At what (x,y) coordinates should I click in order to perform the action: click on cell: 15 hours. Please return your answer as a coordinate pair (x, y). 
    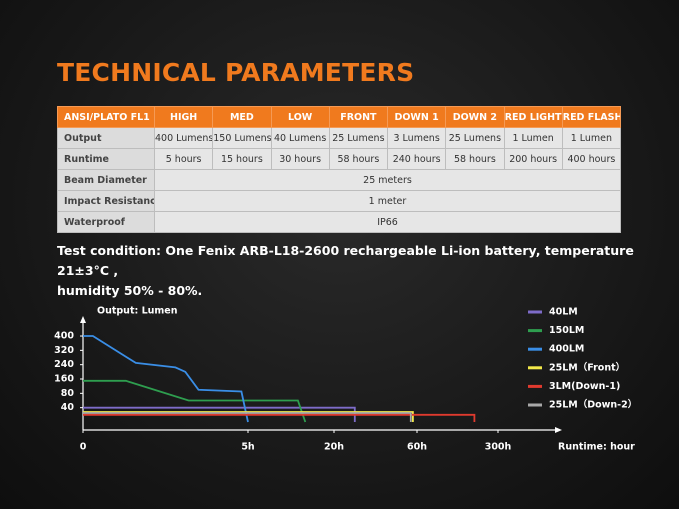
    Looking at the image, I should click on (242, 159).